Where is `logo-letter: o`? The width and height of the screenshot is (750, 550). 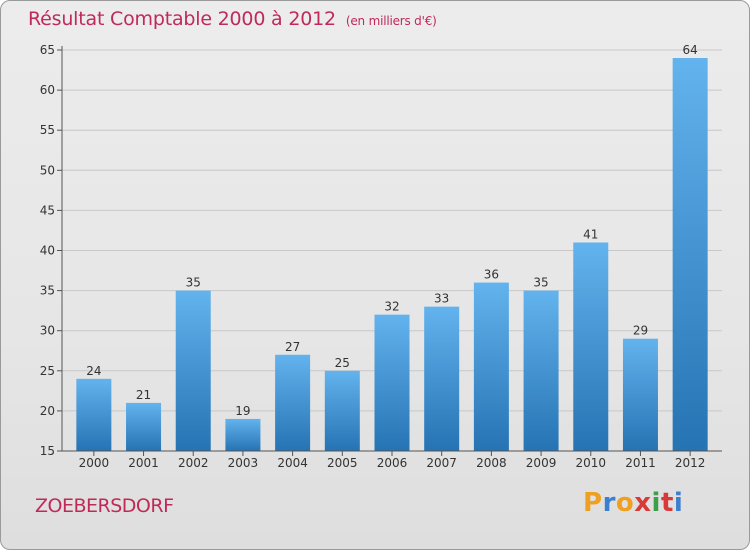 logo-letter: o is located at coordinates (625, 503).